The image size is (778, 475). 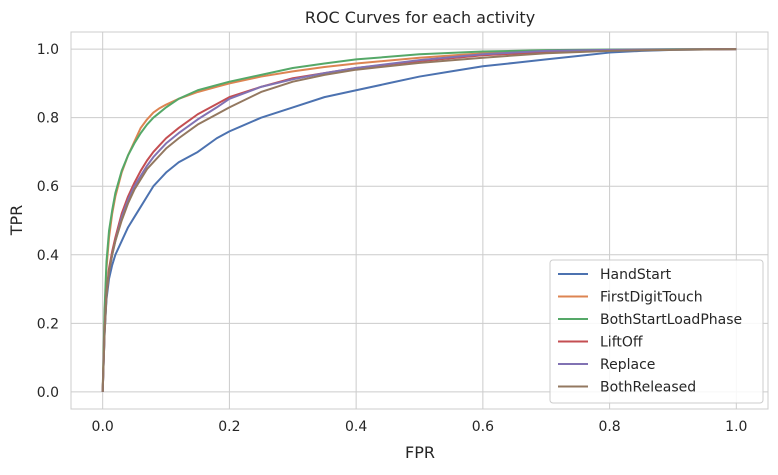 I want to click on x-tick-label: 0.0, so click(x=103, y=427).